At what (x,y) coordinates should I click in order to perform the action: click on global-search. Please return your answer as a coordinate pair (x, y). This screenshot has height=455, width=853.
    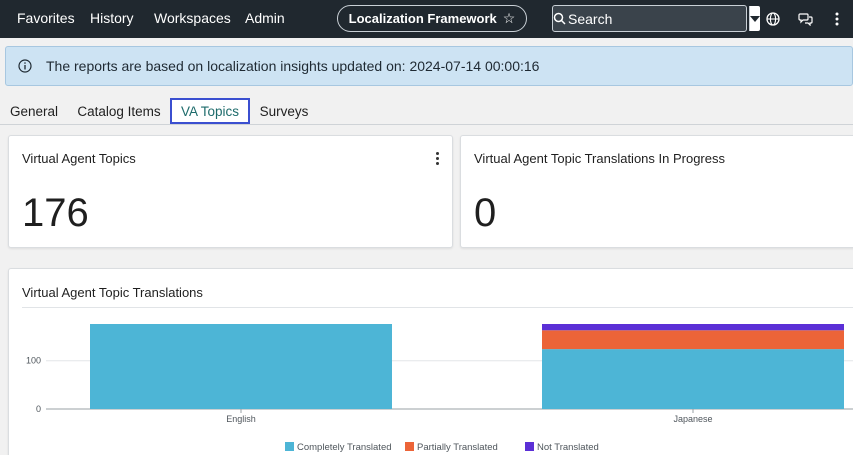
    Looking at the image, I should click on (656, 18).